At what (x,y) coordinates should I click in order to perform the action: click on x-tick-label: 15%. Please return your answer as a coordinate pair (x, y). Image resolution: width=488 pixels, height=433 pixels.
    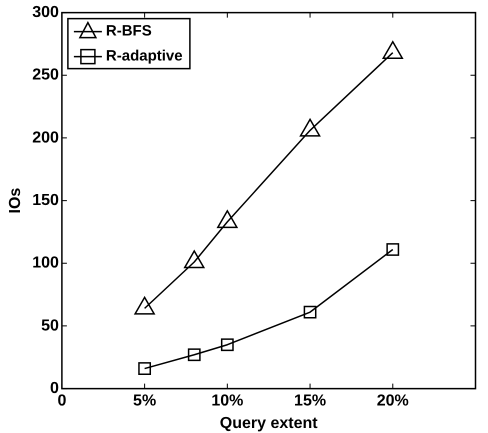
    Looking at the image, I should click on (310, 401).